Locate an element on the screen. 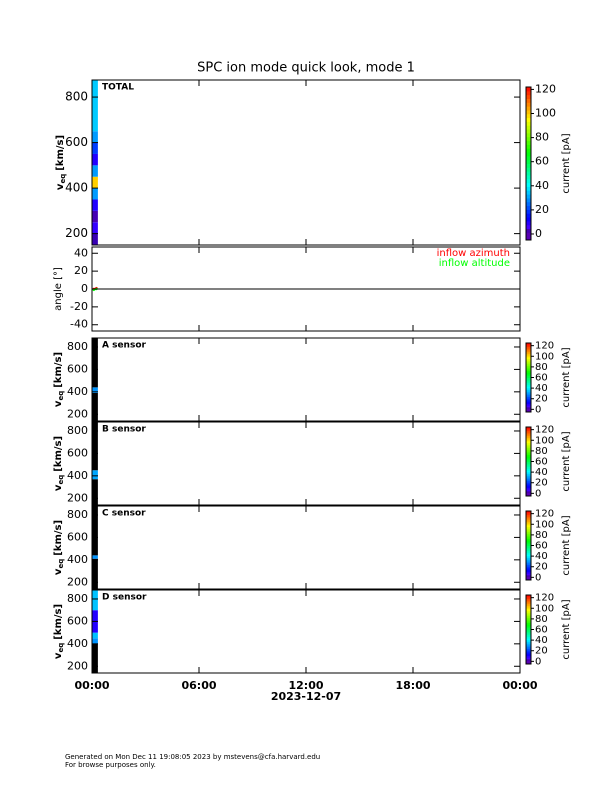  y-axis-label-part: v is located at coordinates (58, 655).